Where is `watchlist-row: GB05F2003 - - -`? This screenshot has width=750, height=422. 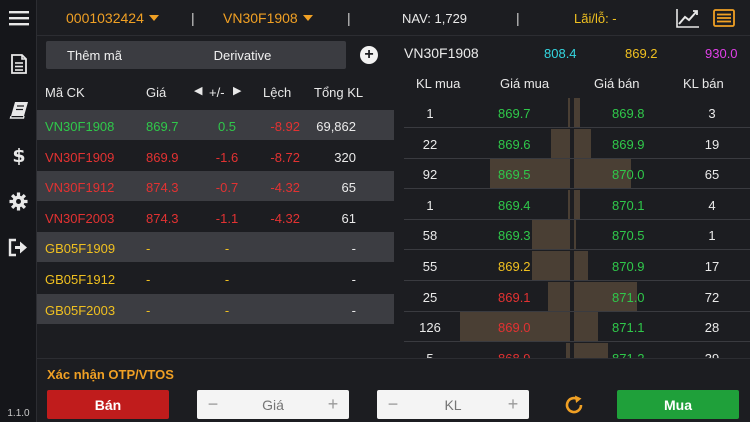
watchlist-row: GB05F2003 - - - is located at coordinates (215, 308).